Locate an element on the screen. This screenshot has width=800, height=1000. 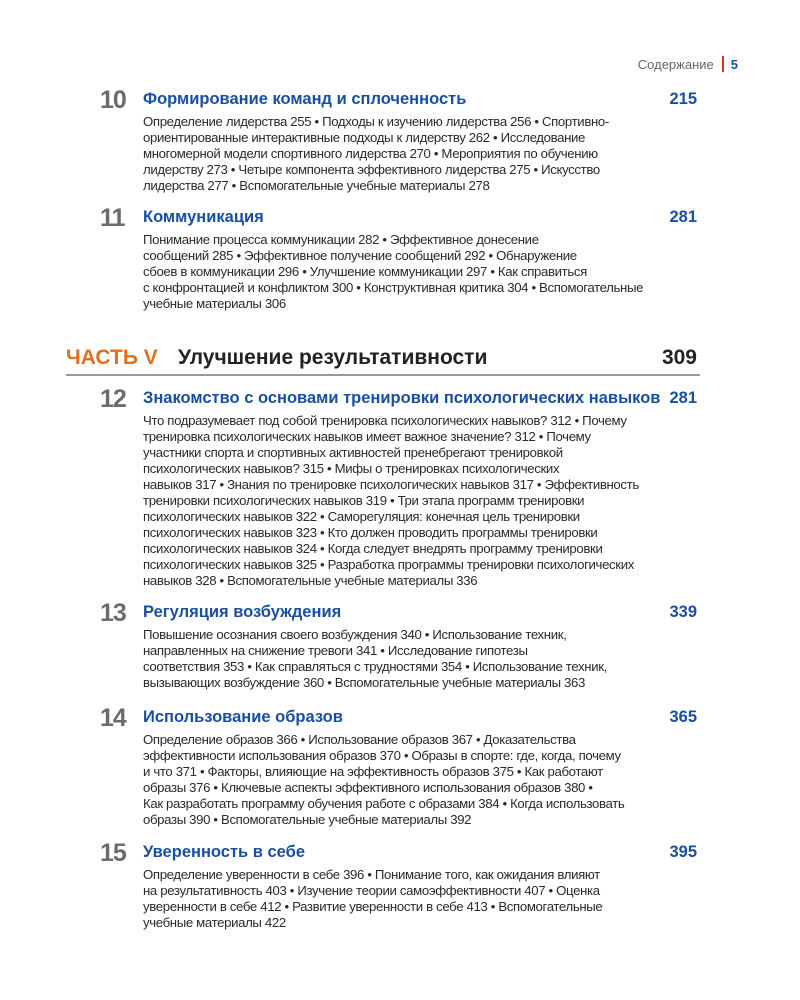
chapter-number: 11 is located at coordinates (112, 218).